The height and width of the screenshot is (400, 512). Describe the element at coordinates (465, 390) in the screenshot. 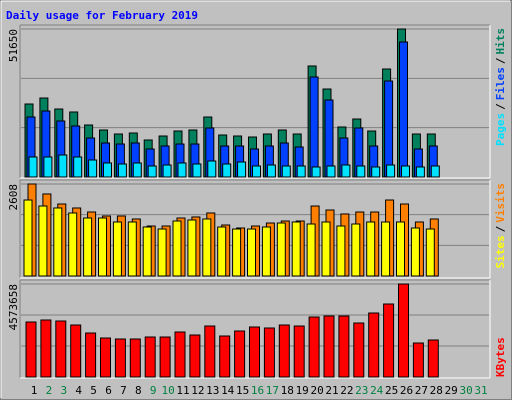

I see `x-tick-label: 30` at that location.